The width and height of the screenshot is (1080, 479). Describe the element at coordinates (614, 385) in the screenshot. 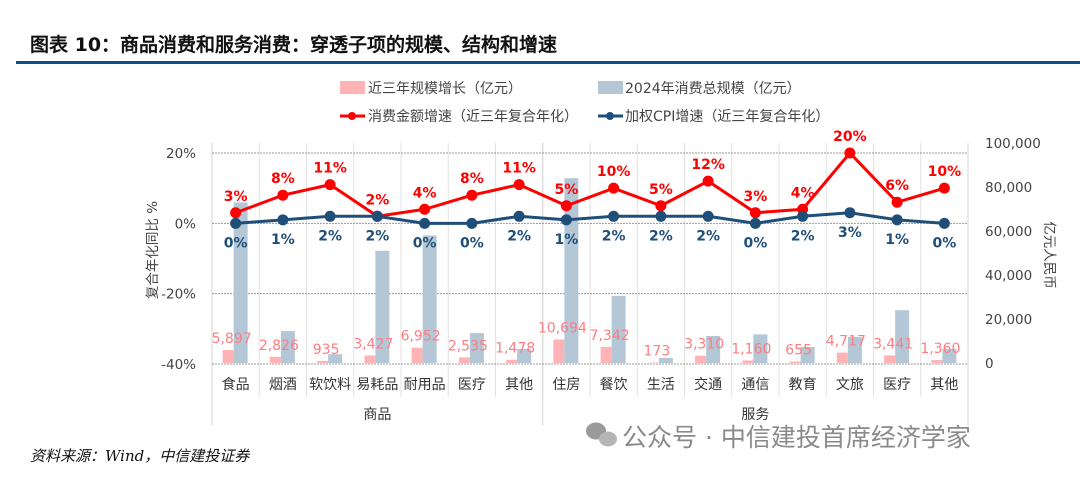

I see `category-label: 餐饮` at that location.